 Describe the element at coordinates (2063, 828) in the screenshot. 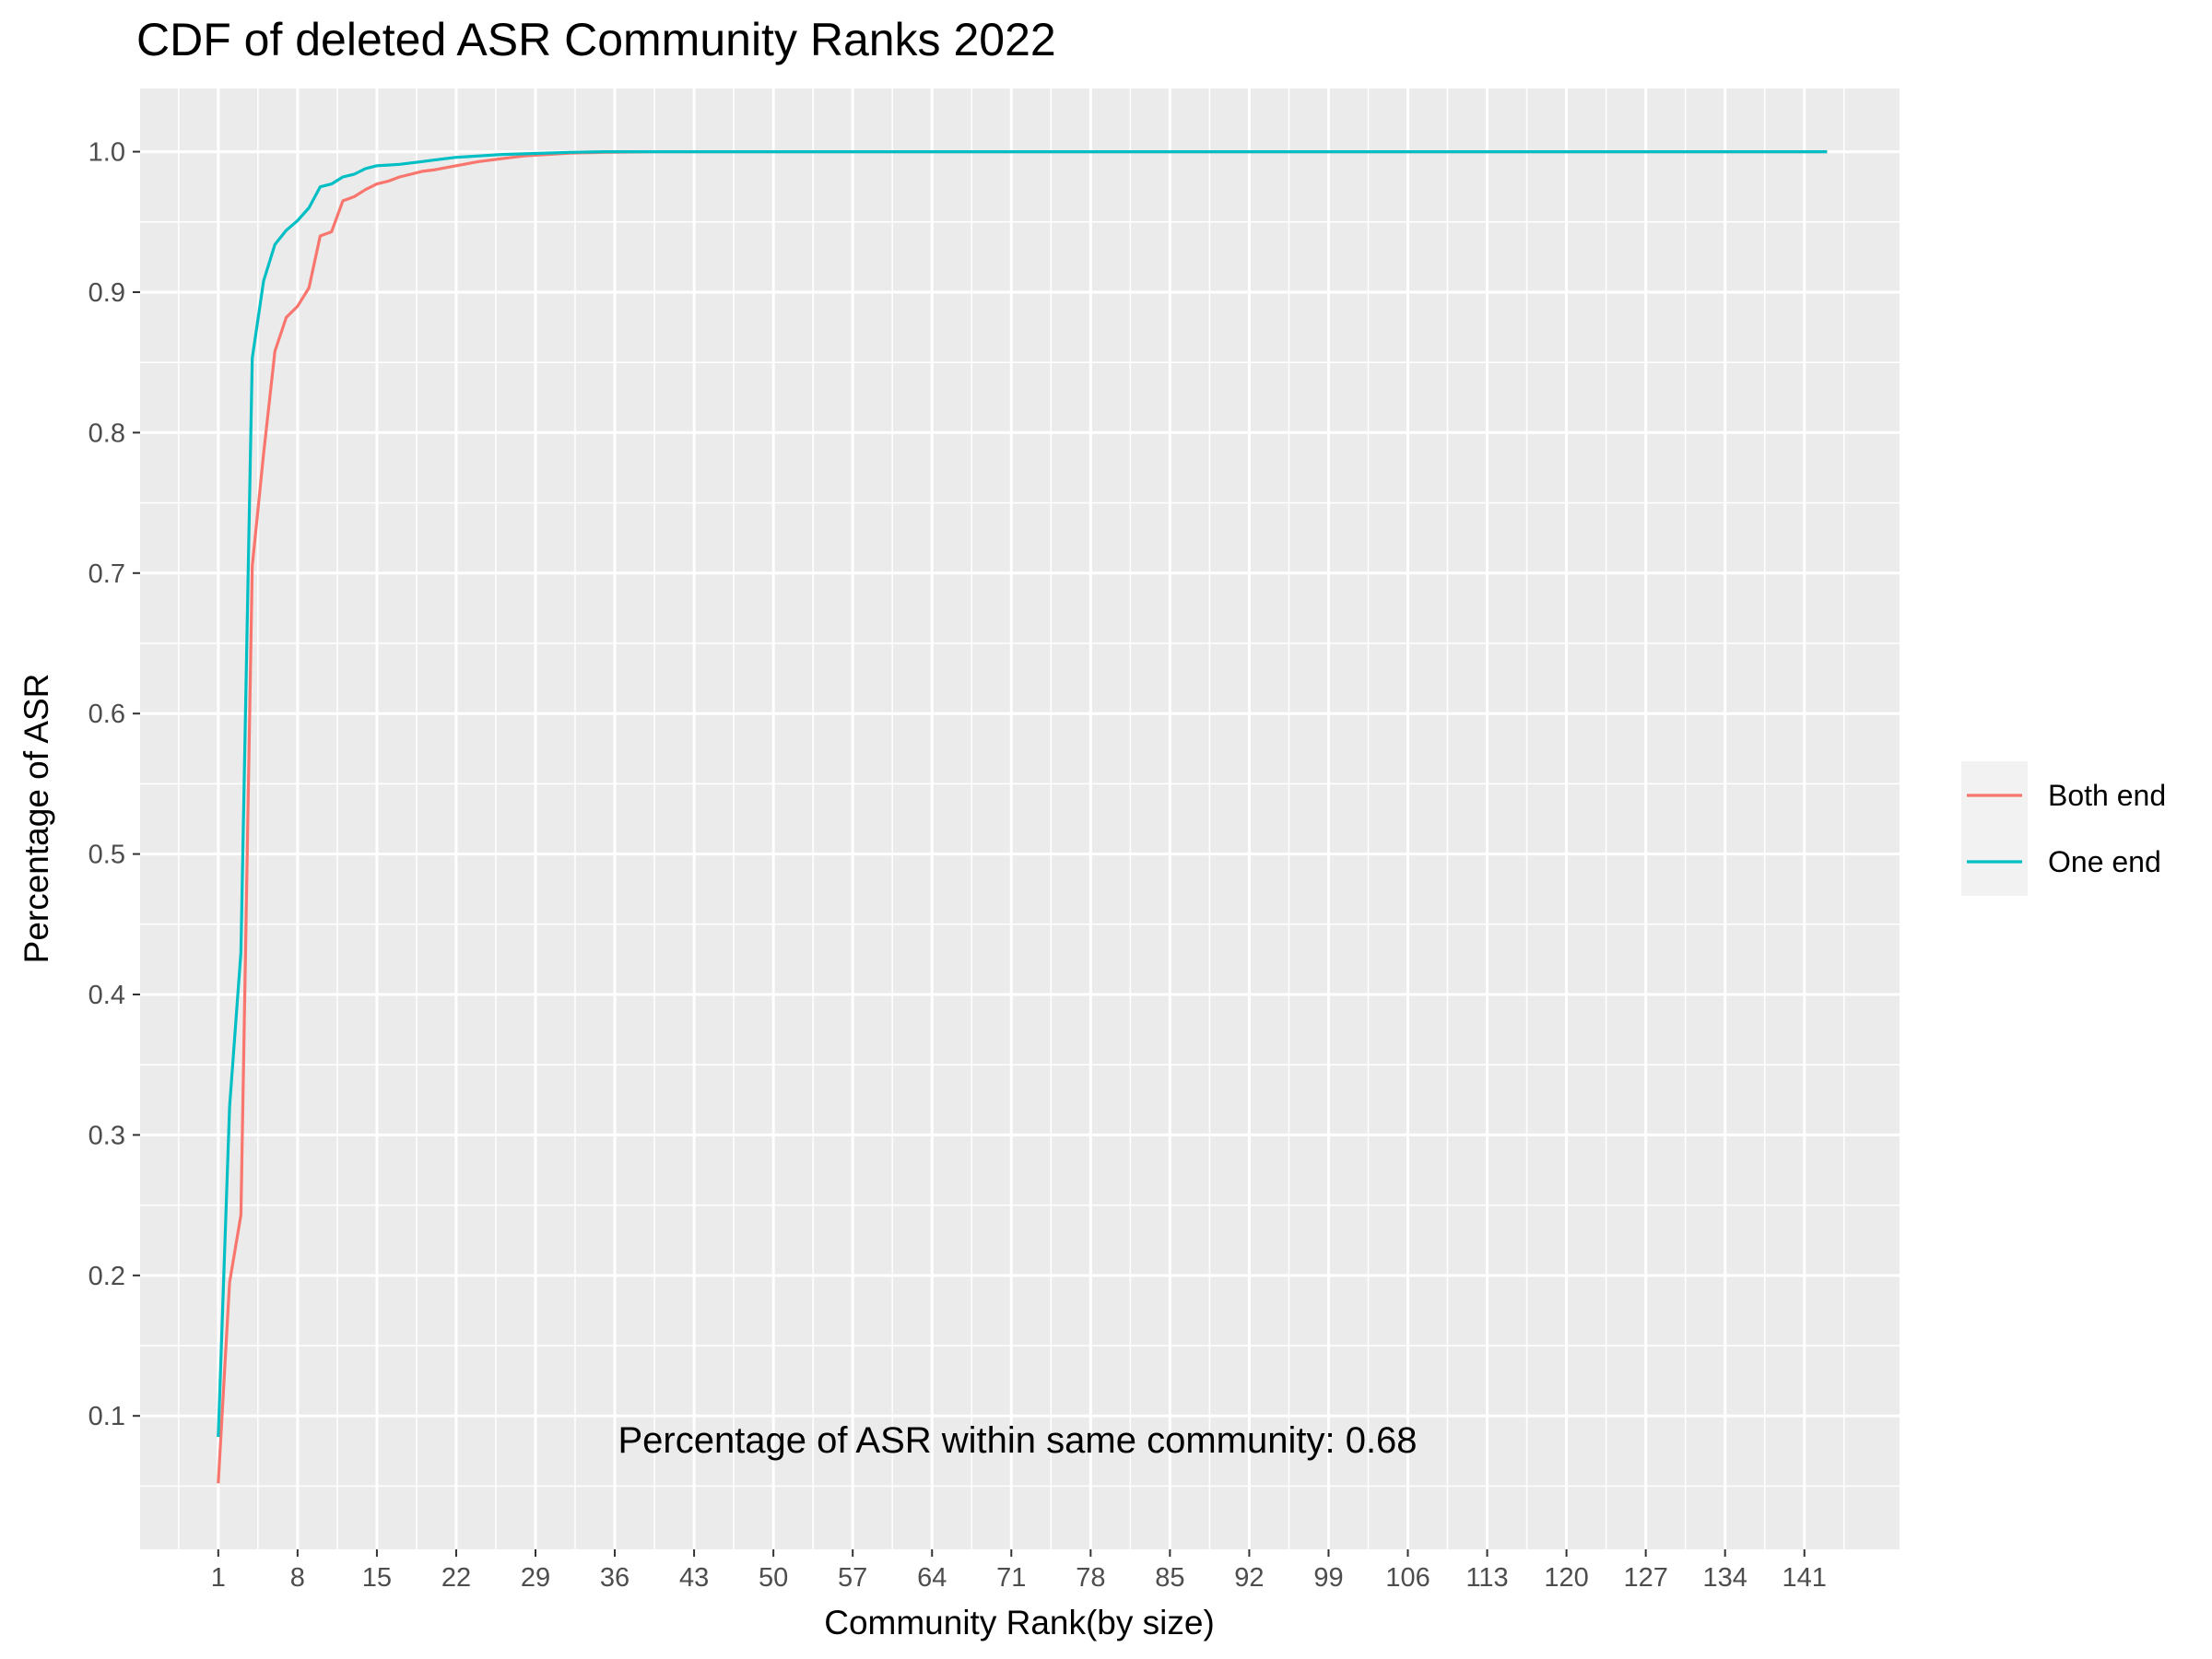

I see `legend: Both end One end` at that location.